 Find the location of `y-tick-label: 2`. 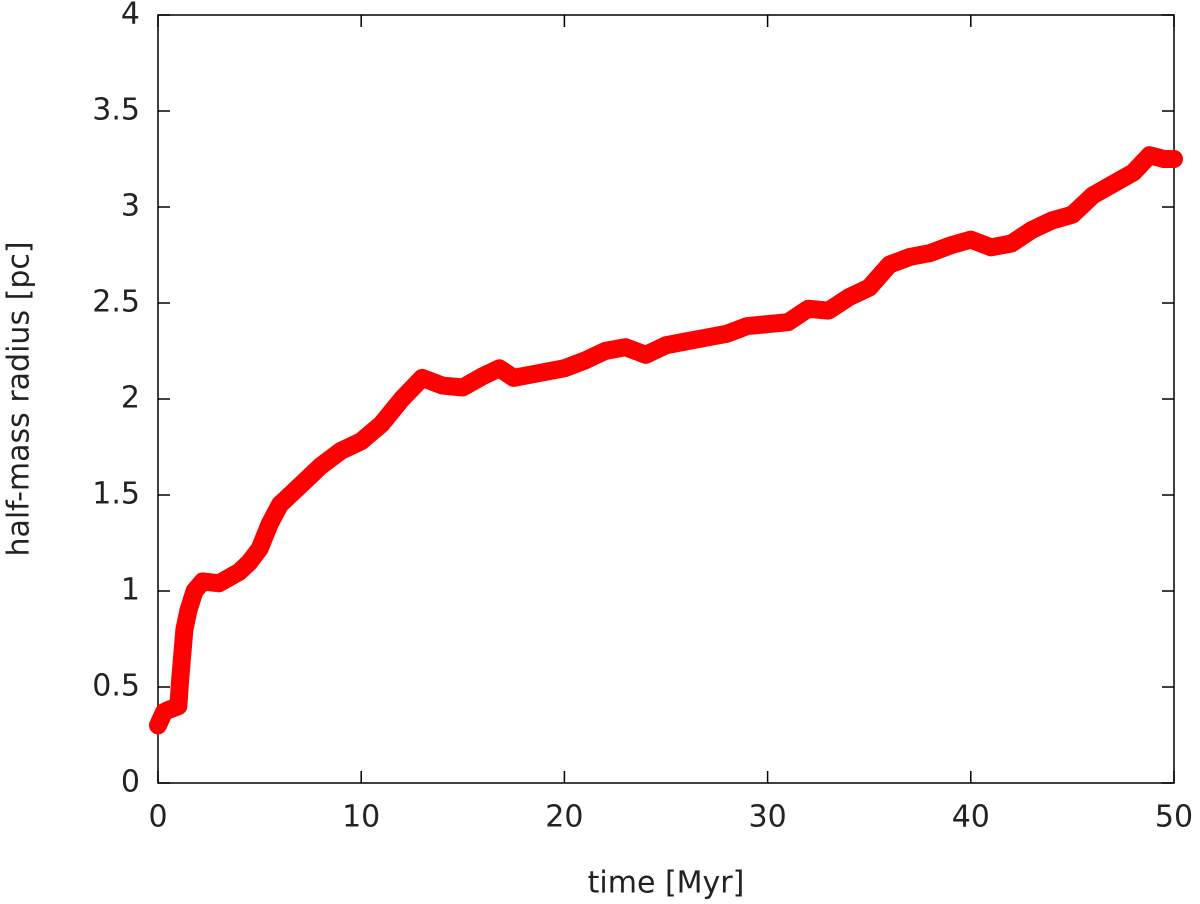

y-tick-label: 2 is located at coordinates (130, 398).